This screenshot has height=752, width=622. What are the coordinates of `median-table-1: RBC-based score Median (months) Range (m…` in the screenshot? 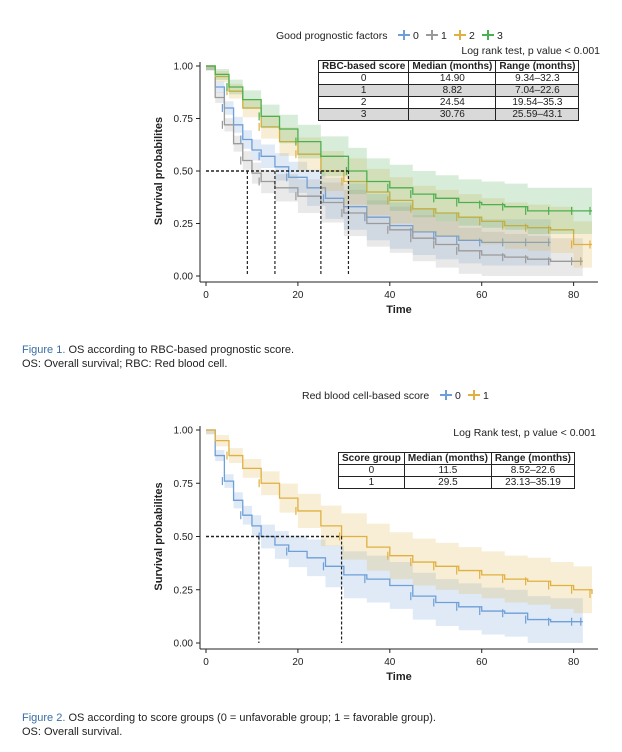 It's located at (448, 90).